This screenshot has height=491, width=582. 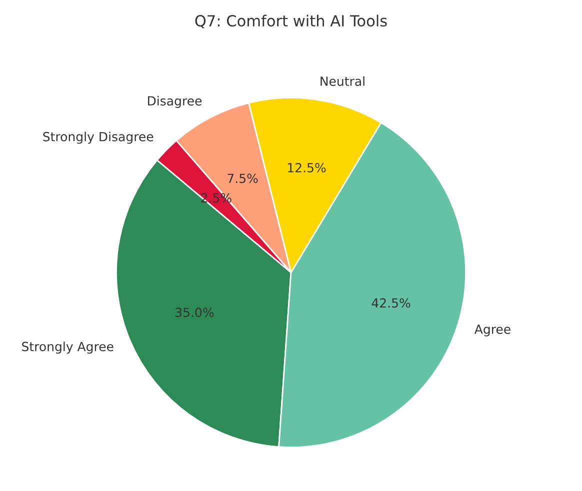 I want to click on data-label: 42.5%, so click(x=391, y=303).